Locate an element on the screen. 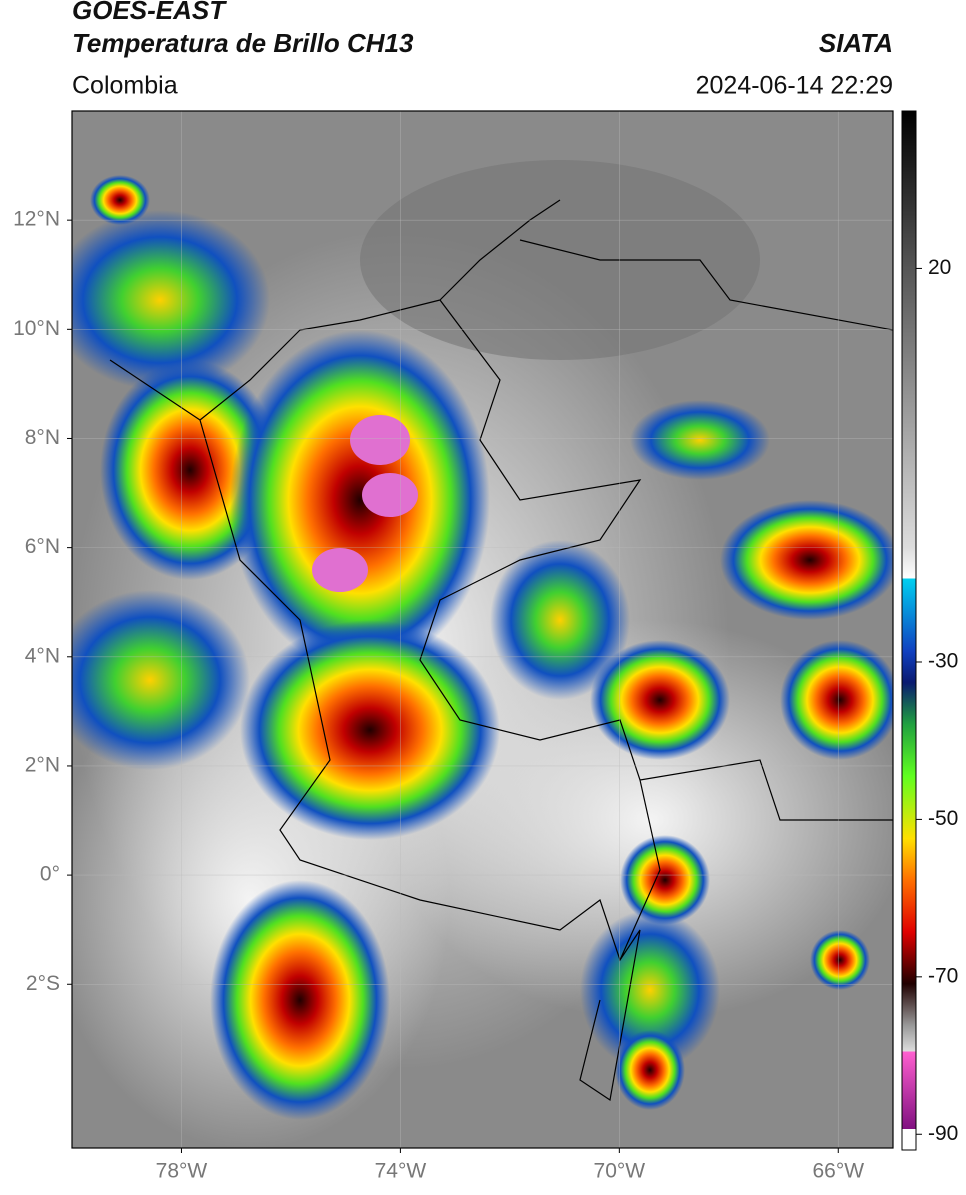 This screenshot has width=966, height=1195. sea is located at coordinates (560, 260).